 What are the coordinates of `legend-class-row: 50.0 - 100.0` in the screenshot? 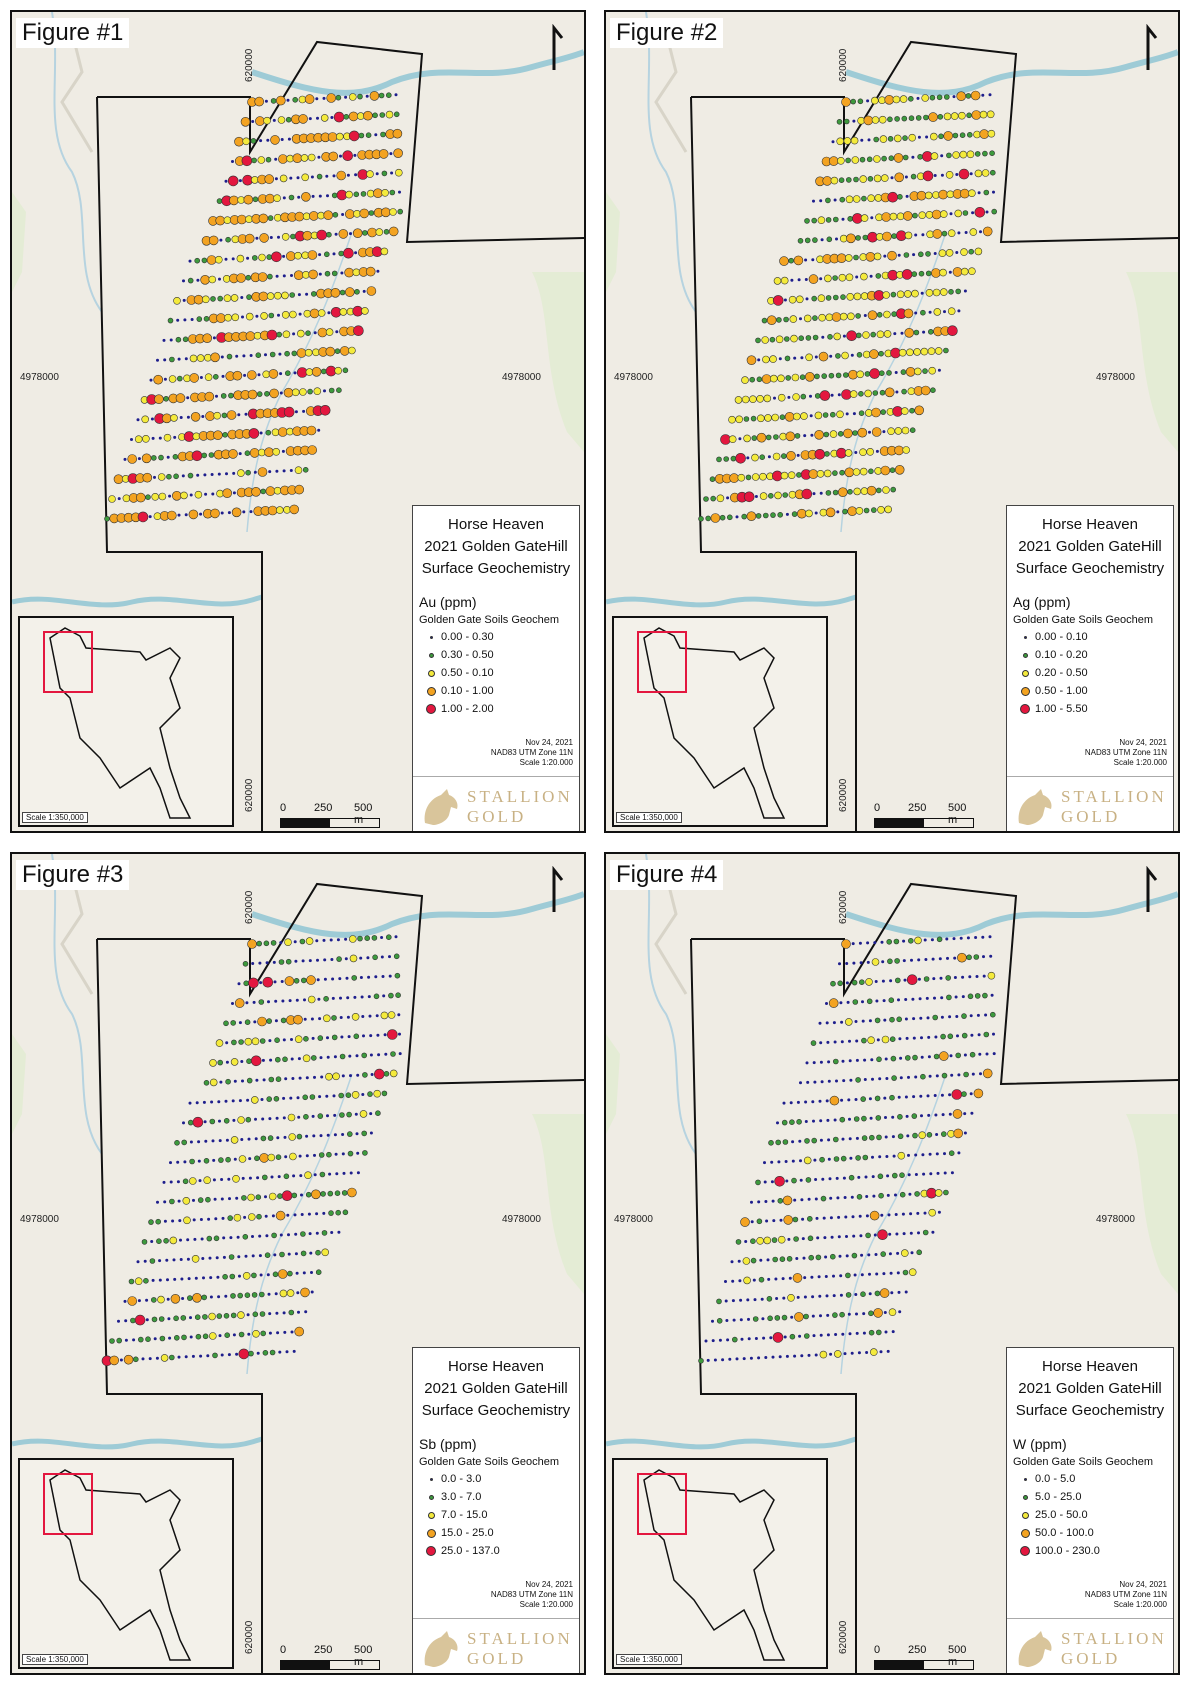 It's located at (1094, 1533).